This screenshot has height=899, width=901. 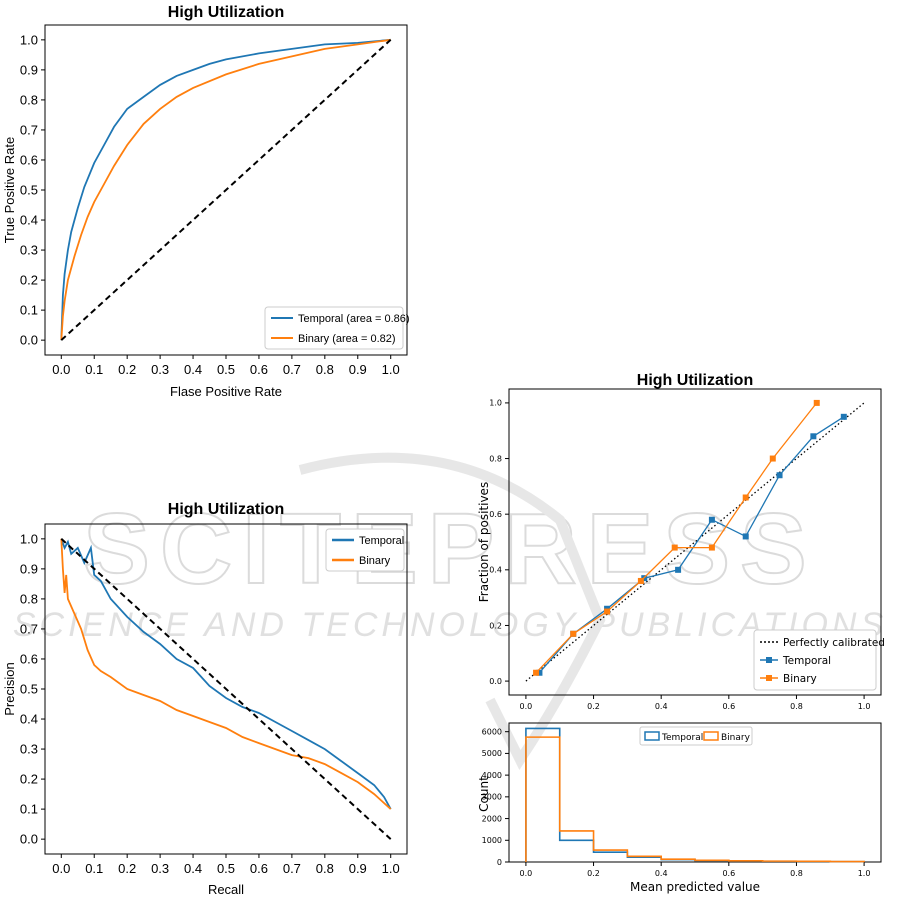 I want to click on pr-xtick-label: 1.0, so click(x=391, y=868).